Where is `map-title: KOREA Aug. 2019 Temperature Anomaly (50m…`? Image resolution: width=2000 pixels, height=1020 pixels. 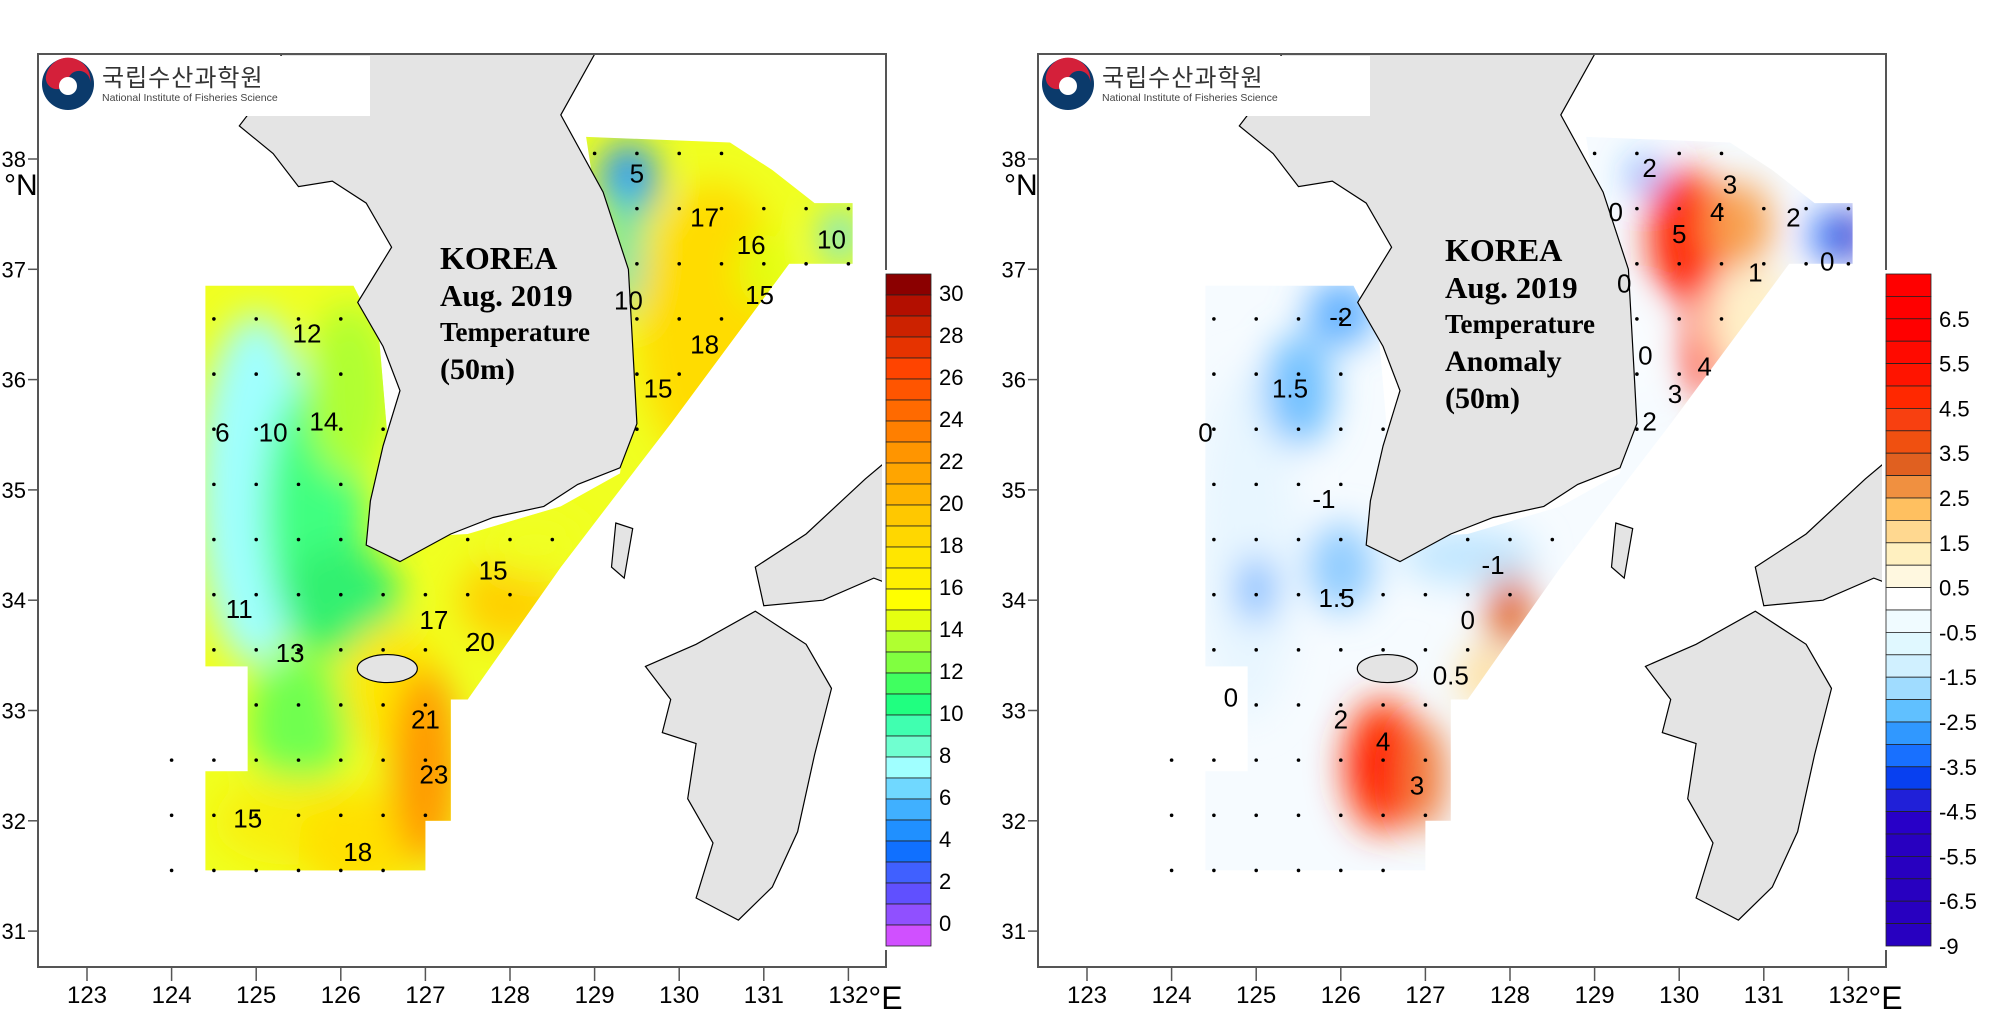
map-title: KOREA Aug. 2019 Temperature Anomaly (50m… is located at coordinates (1520, 324).